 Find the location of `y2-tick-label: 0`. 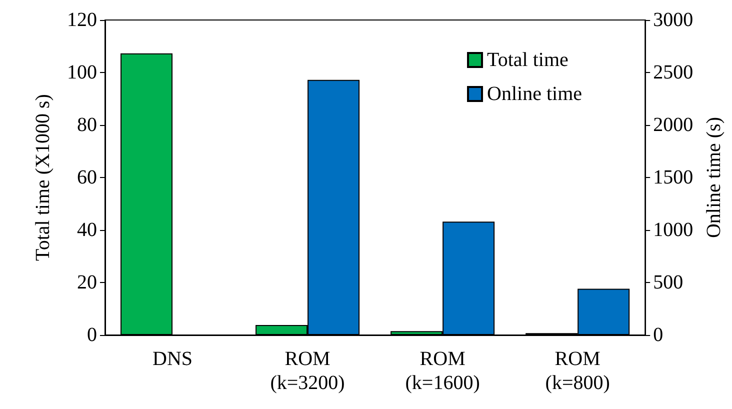

y2-tick-label: 0 is located at coordinates (658, 335).